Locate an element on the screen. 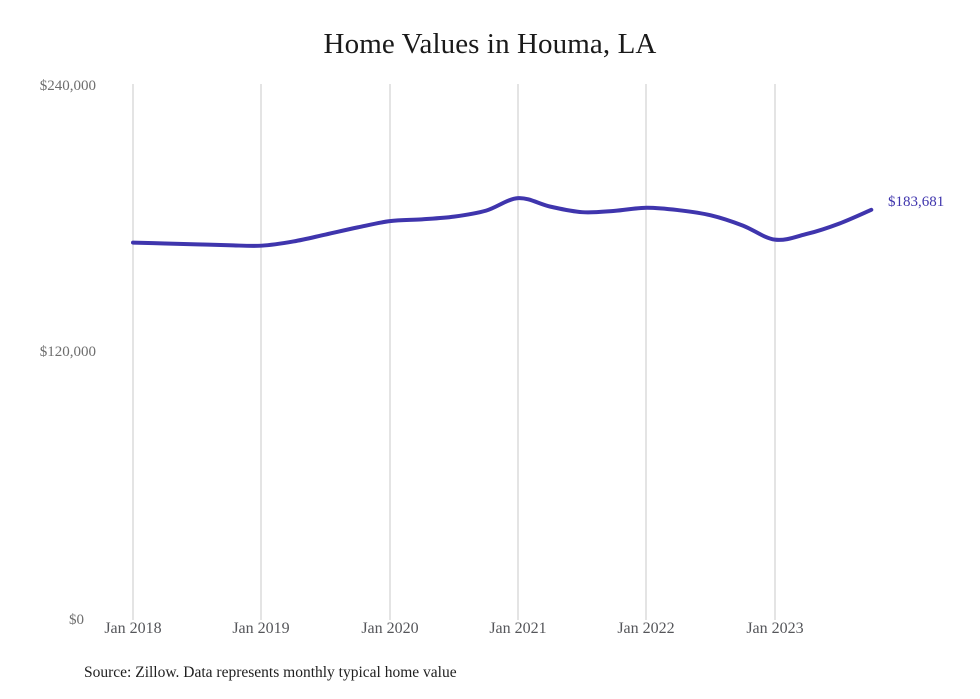  x-axis-tick-jan-2021: Jan 2021 is located at coordinates (518, 628).